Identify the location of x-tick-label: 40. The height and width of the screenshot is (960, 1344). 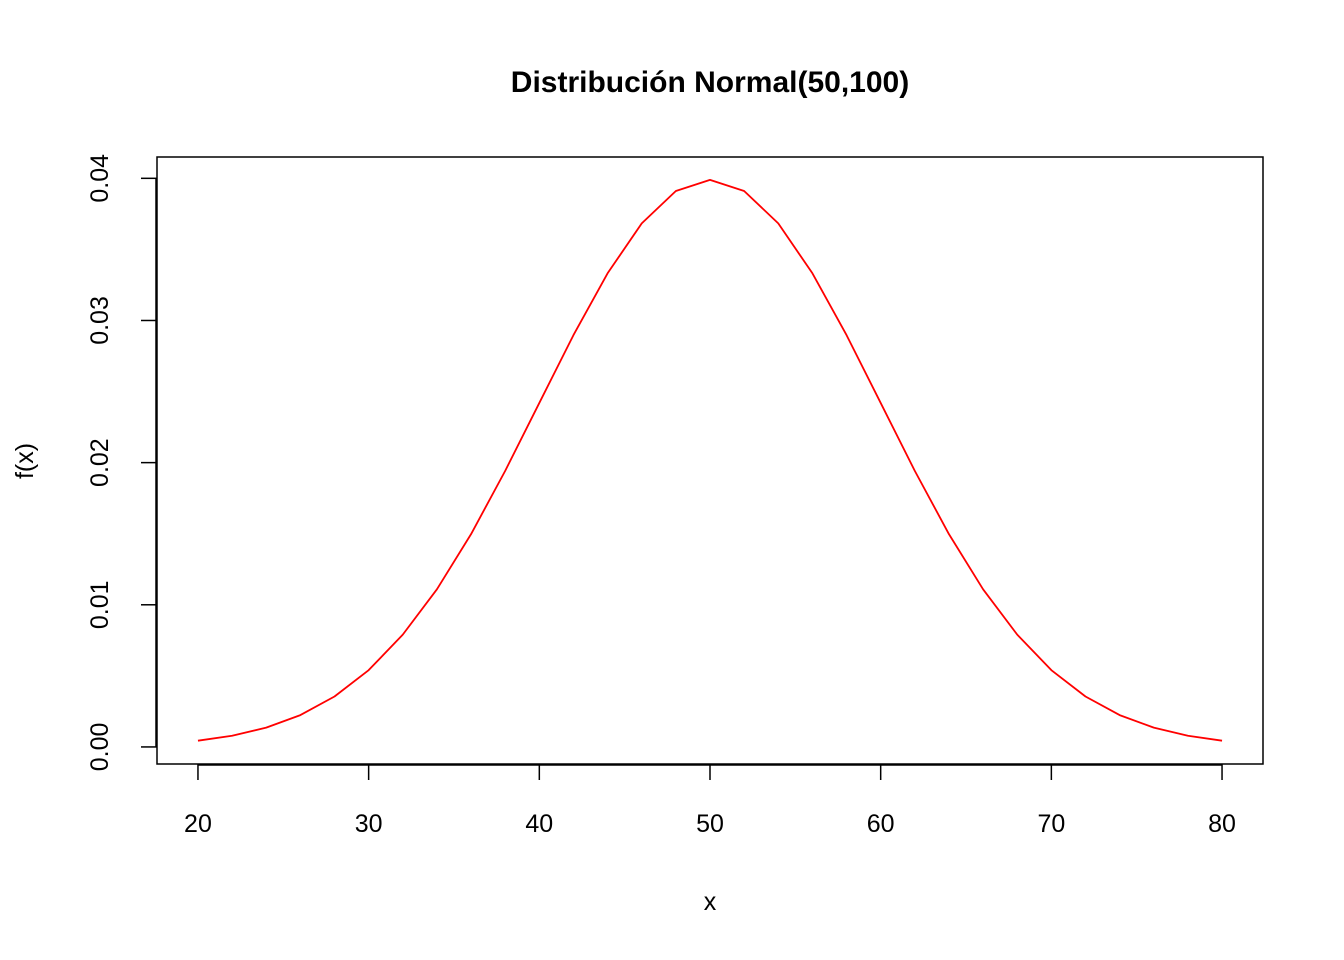
(539, 824).